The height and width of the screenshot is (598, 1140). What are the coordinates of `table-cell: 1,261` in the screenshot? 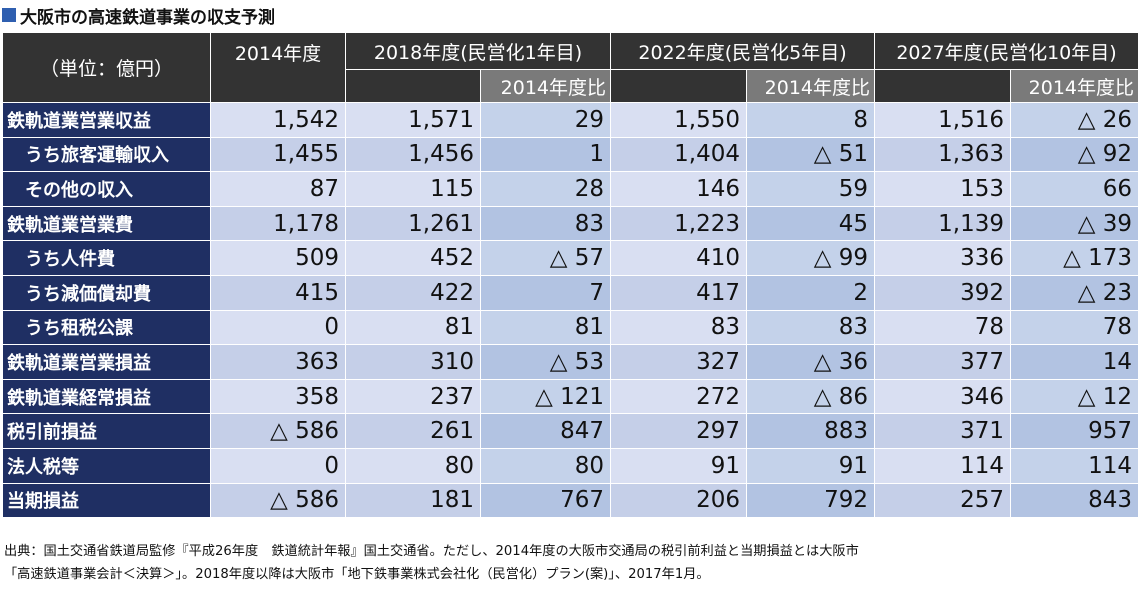 It's located at (413, 223).